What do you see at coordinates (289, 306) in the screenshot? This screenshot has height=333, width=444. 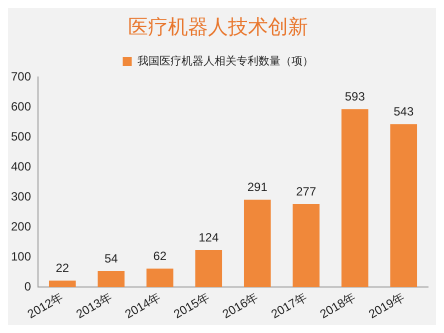 I see `x-tick-label: 2017年` at bounding box center [289, 306].